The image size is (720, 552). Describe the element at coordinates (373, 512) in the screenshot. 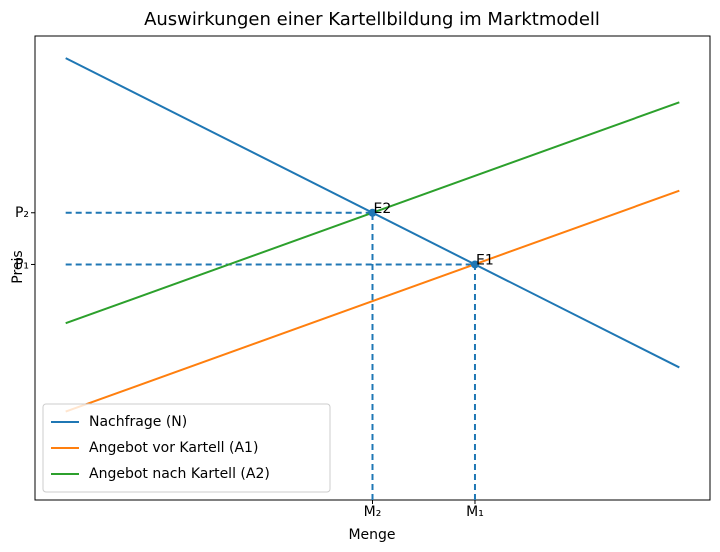

I see `x-tick-label: M₂` at that location.